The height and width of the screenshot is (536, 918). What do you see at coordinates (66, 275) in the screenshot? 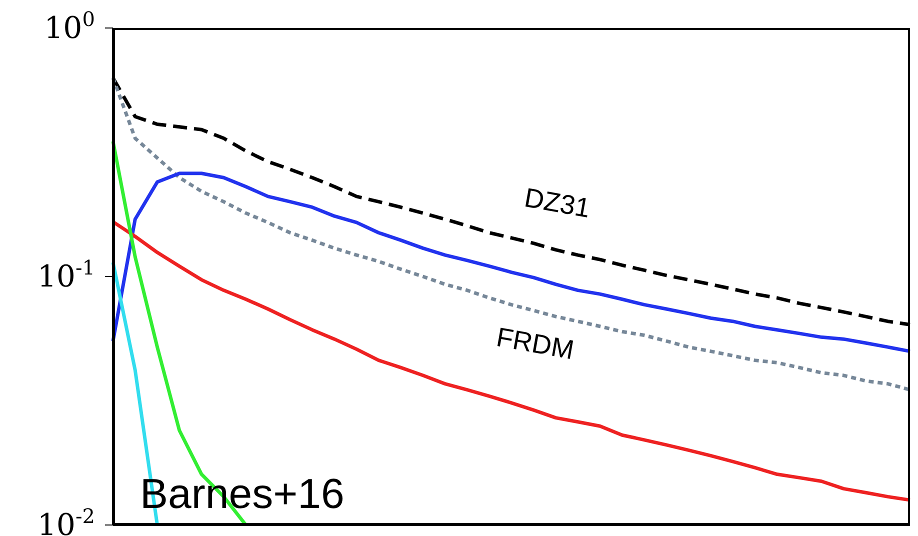
I see `y-tick-label: 10$^{-1}$` at bounding box center [66, 275].